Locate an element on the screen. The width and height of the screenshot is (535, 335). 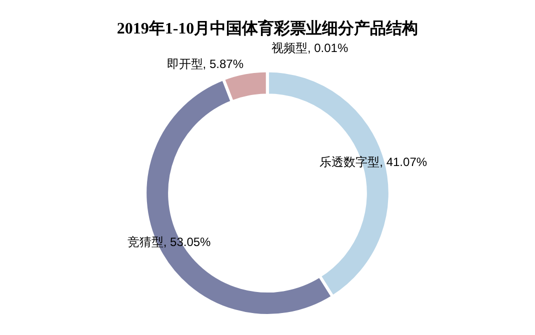
slice-label: 视频型, 0.01% is located at coordinates (309, 48).